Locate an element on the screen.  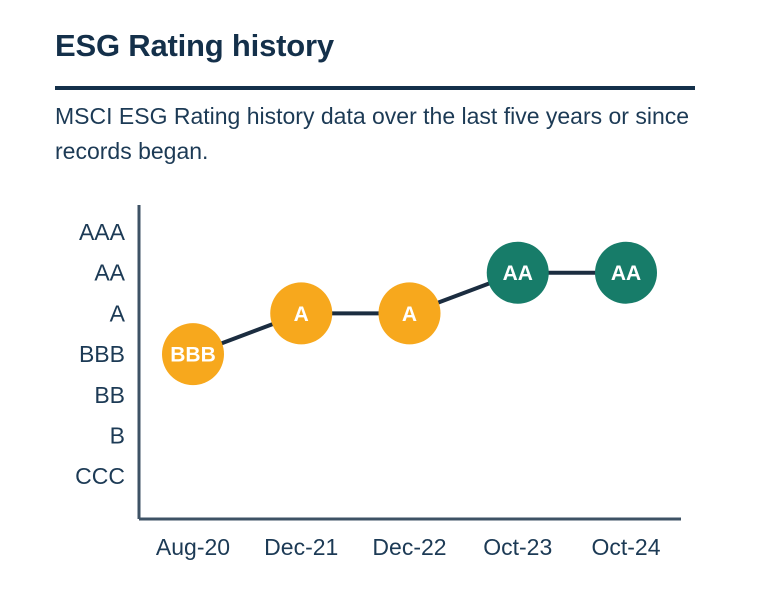
x-tick-label: Aug-20 is located at coordinates (193, 547).